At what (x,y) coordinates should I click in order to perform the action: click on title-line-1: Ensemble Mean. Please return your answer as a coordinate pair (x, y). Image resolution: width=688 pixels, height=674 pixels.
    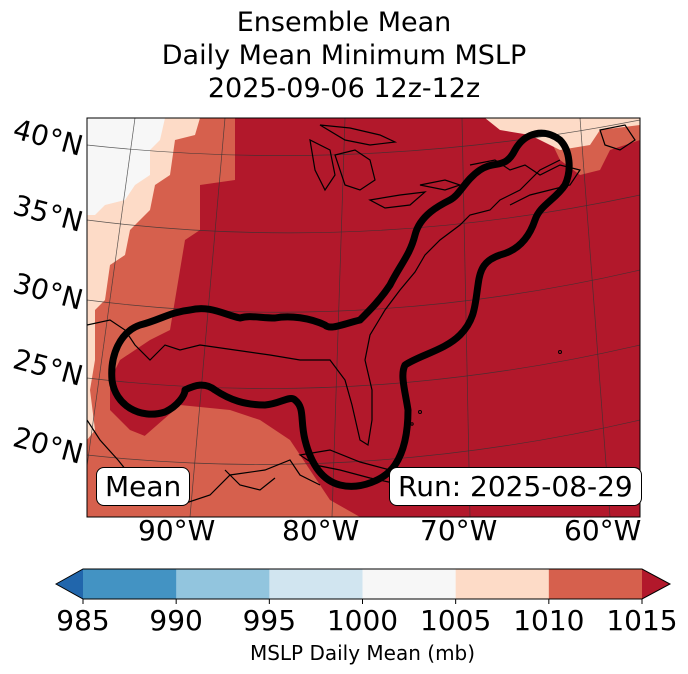
    Looking at the image, I should click on (344, 22).